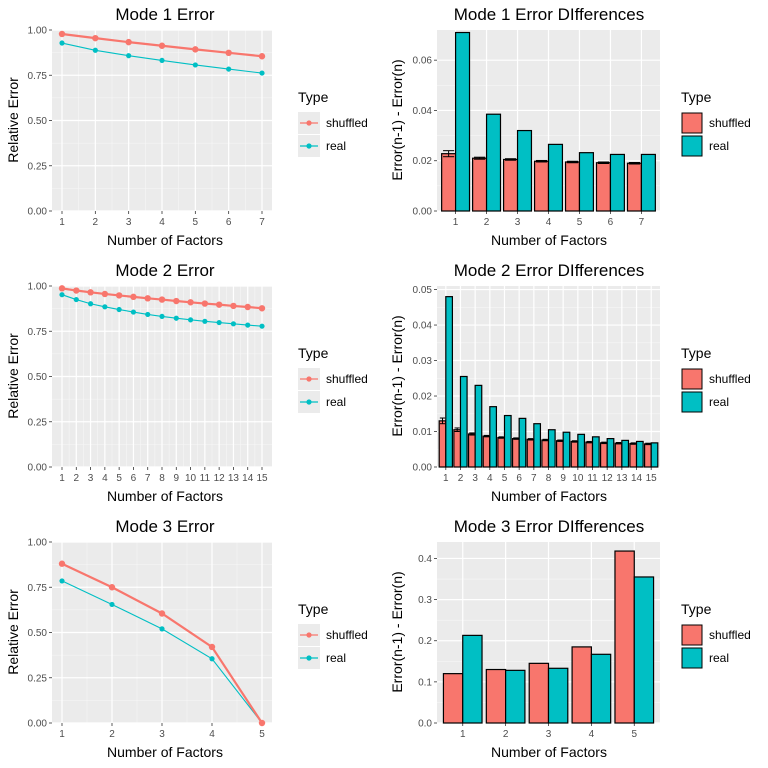 The height and width of the screenshot is (768, 768). Describe the element at coordinates (397, 631) in the screenshot. I see `mode3-diff-y-axis-label: Error(n-1) - Error(n)` at that location.